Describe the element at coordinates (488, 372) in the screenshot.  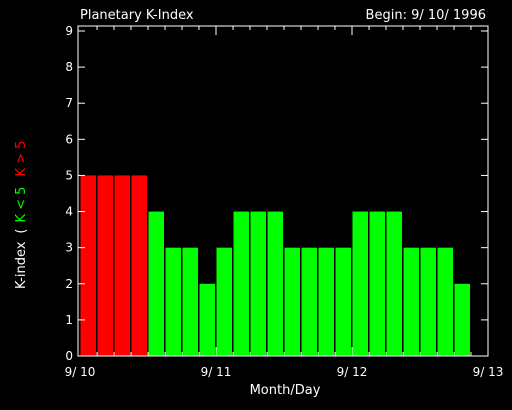
I see `x-tick-label: 9/ 13` at that location.